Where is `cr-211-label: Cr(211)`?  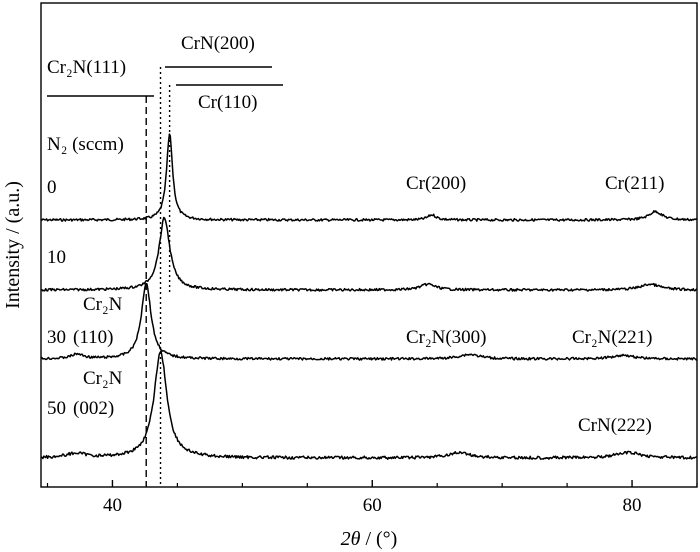 cr-211-label: Cr(211) is located at coordinates (634, 183).